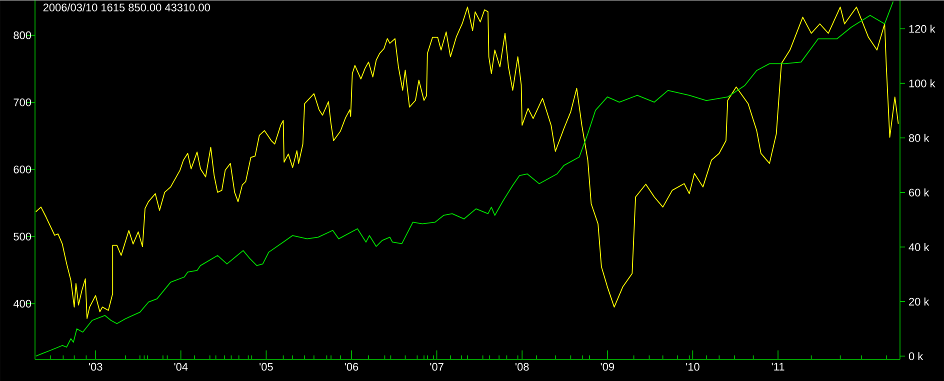 The width and height of the screenshot is (944, 381). What do you see at coordinates (919, 138) in the screenshot?
I see `y2-tick-label: 80 k` at bounding box center [919, 138].